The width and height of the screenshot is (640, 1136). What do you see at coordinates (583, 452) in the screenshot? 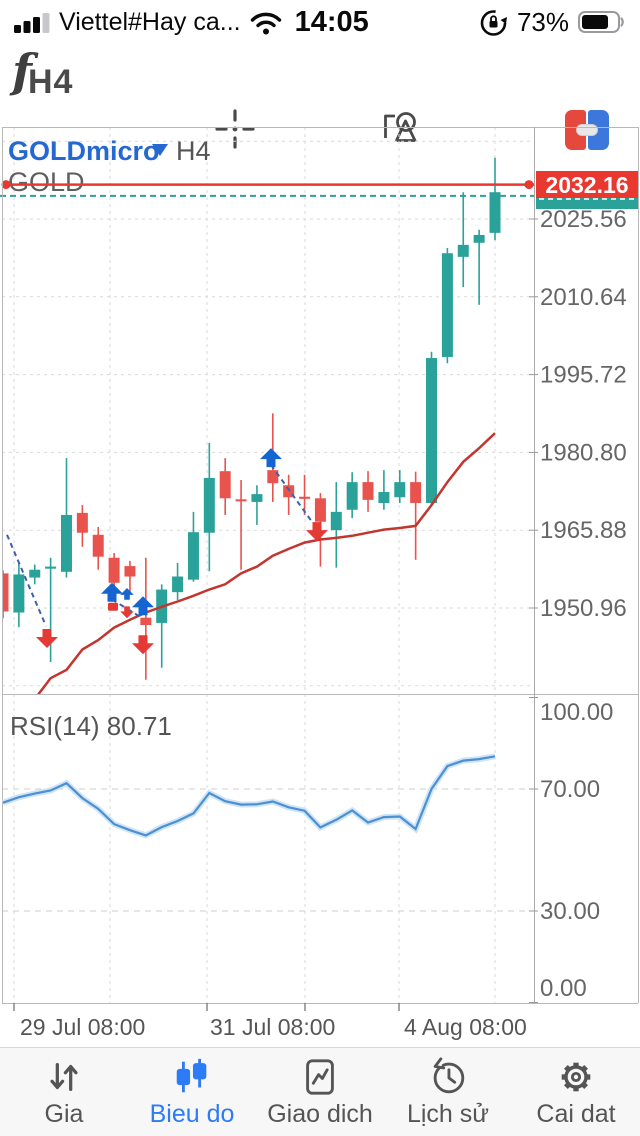
I see `price-axis-label: 1980.80` at bounding box center [583, 452].